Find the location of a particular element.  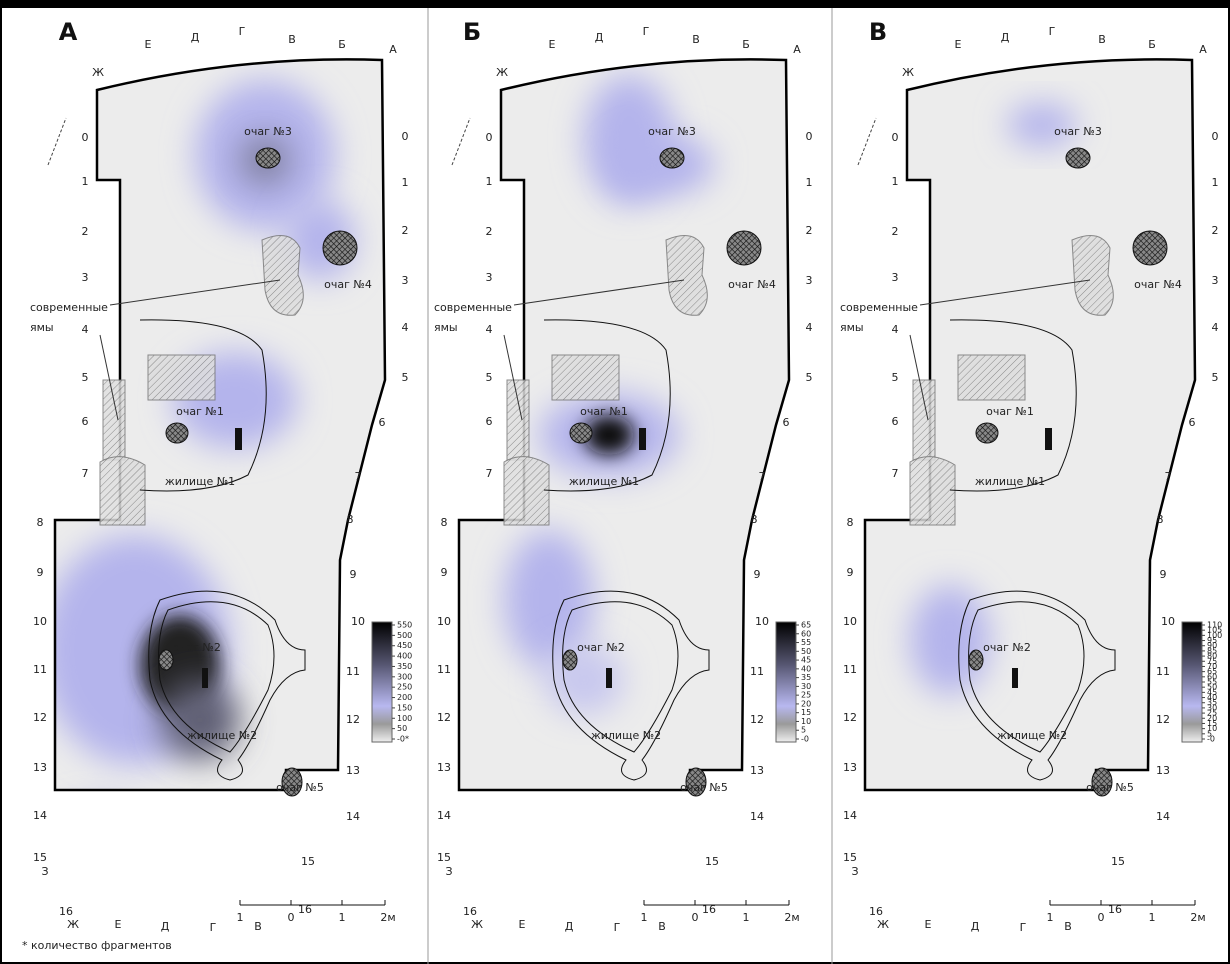

colorbar-label: 45 is located at coordinates (806, 660).